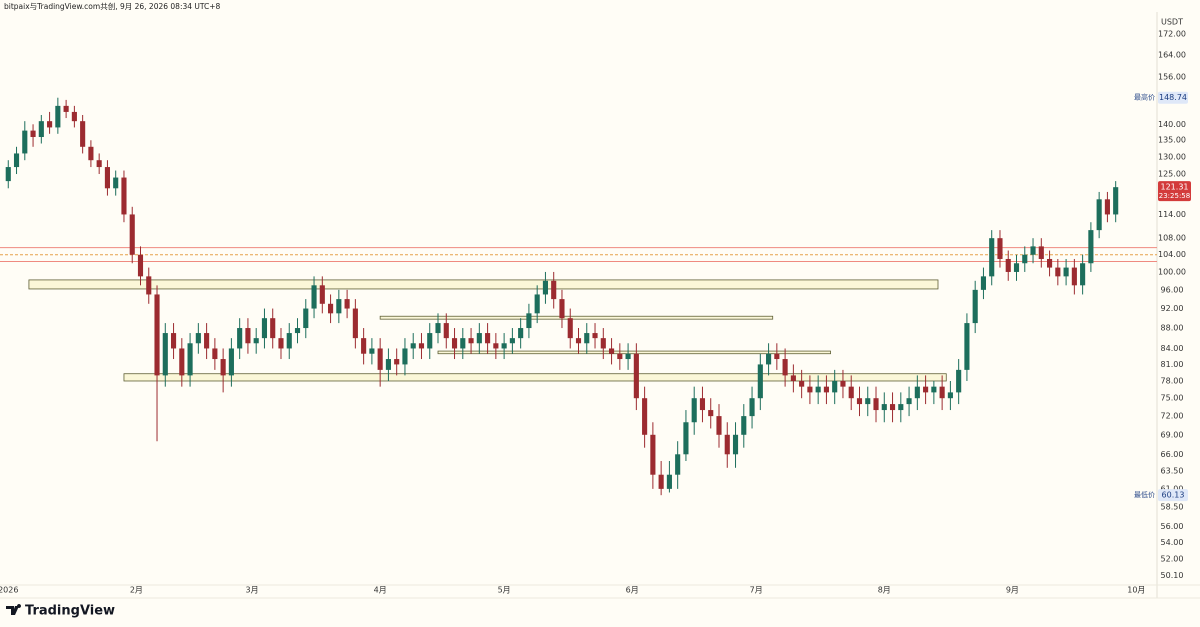 This screenshot has width=1200, height=627. What do you see at coordinates (1172, 54) in the screenshot?
I see `y-tick-label: 164.00` at bounding box center [1172, 54].